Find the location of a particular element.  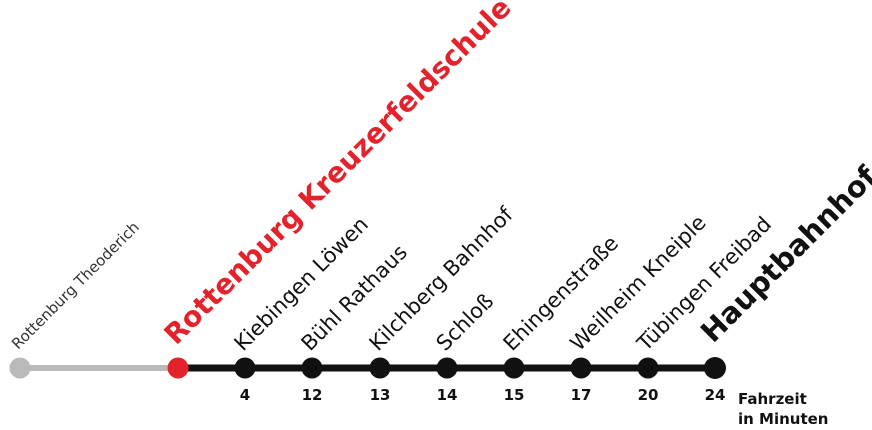

stop-dot-buehl-rathaus is located at coordinates (312, 368).